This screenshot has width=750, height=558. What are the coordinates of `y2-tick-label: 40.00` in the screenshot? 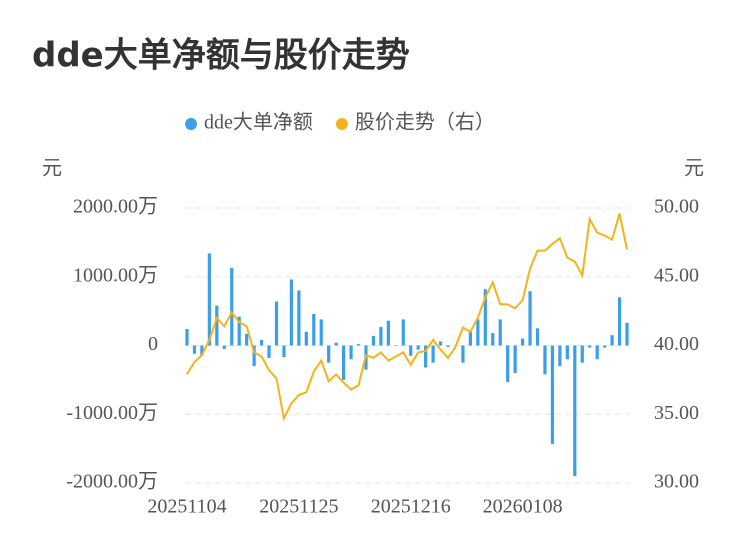 It's located at (676, 344).